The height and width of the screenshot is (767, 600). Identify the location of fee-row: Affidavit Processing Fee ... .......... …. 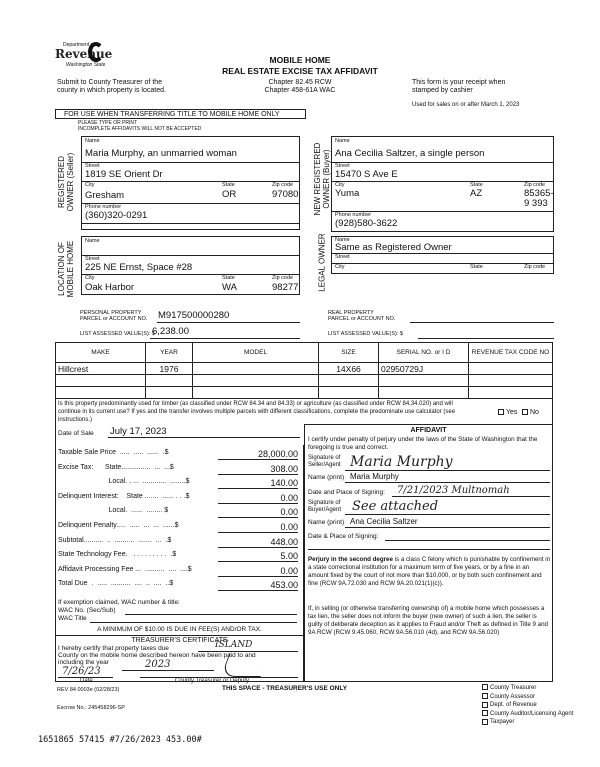
(178, 573).